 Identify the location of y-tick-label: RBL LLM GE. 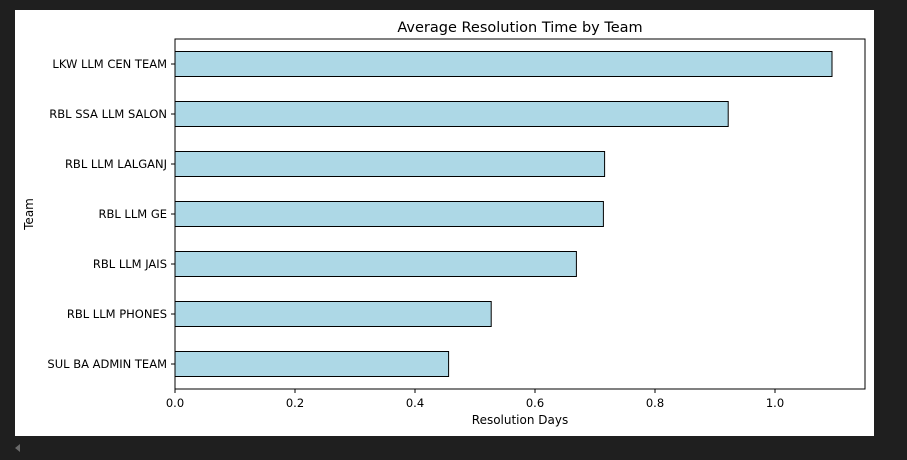
(132, 214).